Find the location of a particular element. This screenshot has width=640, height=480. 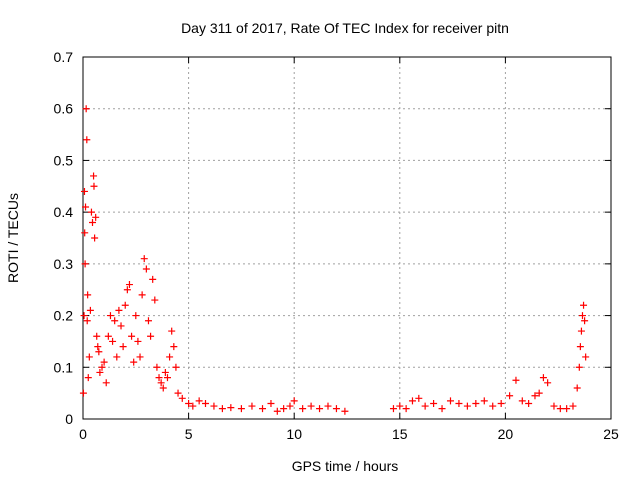

x-tick-label: 5 is located at coordinates (189, 434).